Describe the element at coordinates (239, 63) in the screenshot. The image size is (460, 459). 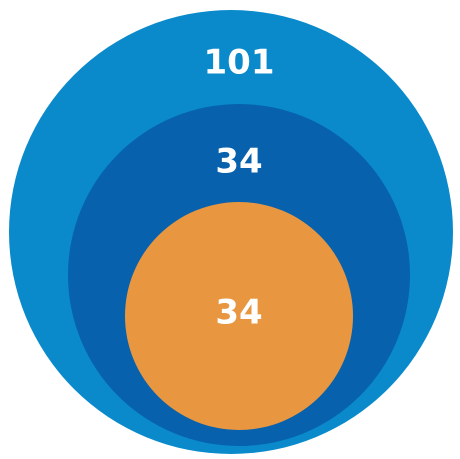
I see `outer-label: 101` at that location.